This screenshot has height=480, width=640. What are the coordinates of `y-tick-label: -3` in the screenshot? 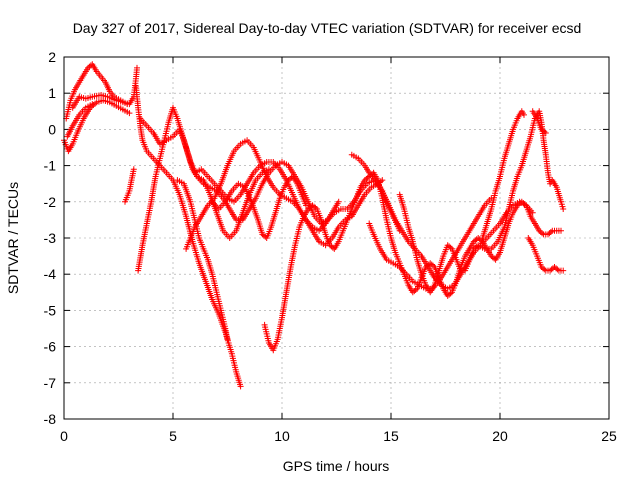 It's located at (50, 238).